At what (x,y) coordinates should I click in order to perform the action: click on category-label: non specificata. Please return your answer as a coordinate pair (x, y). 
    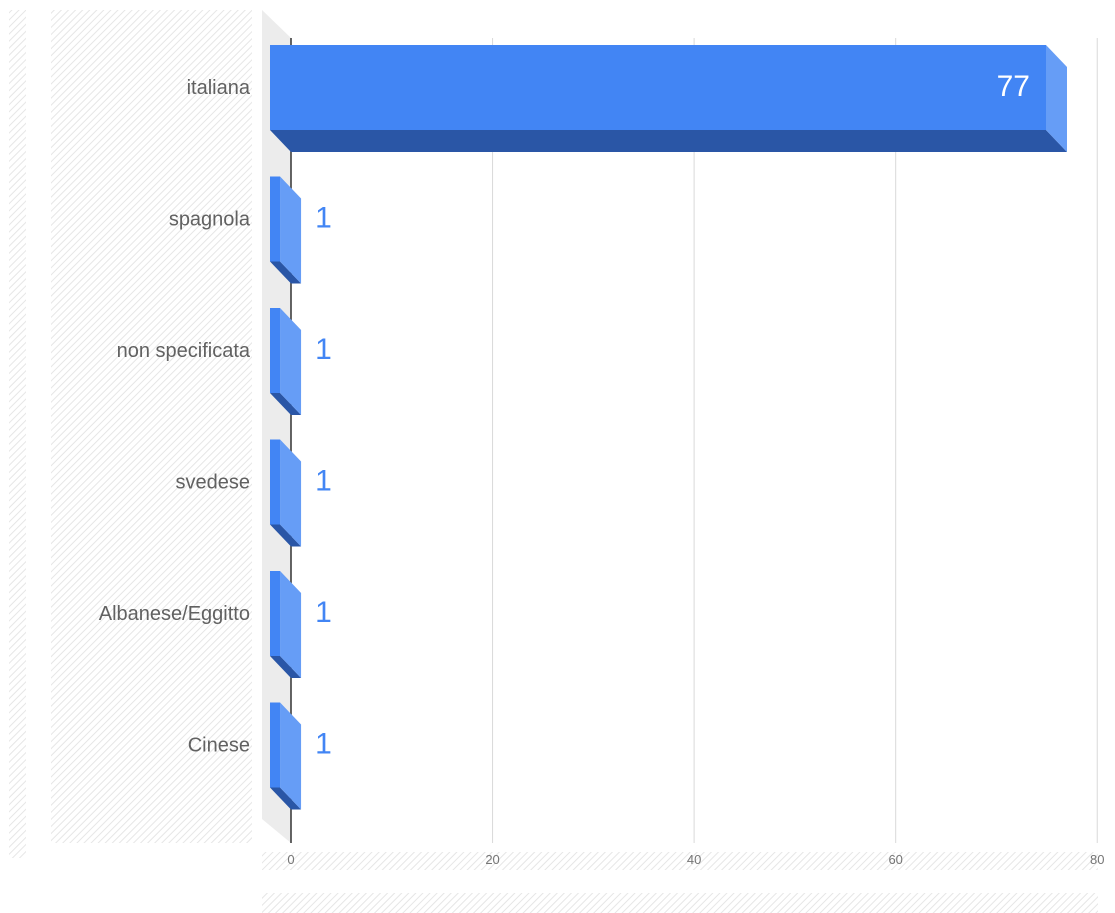
    Looking at the image, I should click on (184, 351).